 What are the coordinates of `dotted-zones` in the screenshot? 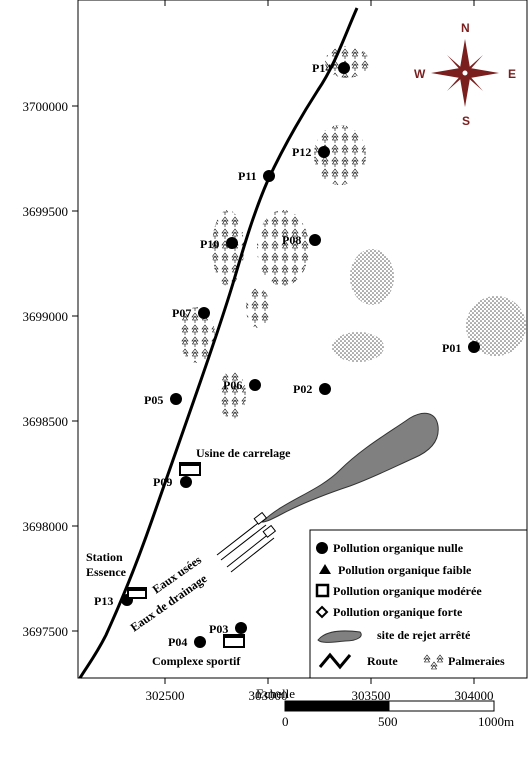 It's located at (429, 305).